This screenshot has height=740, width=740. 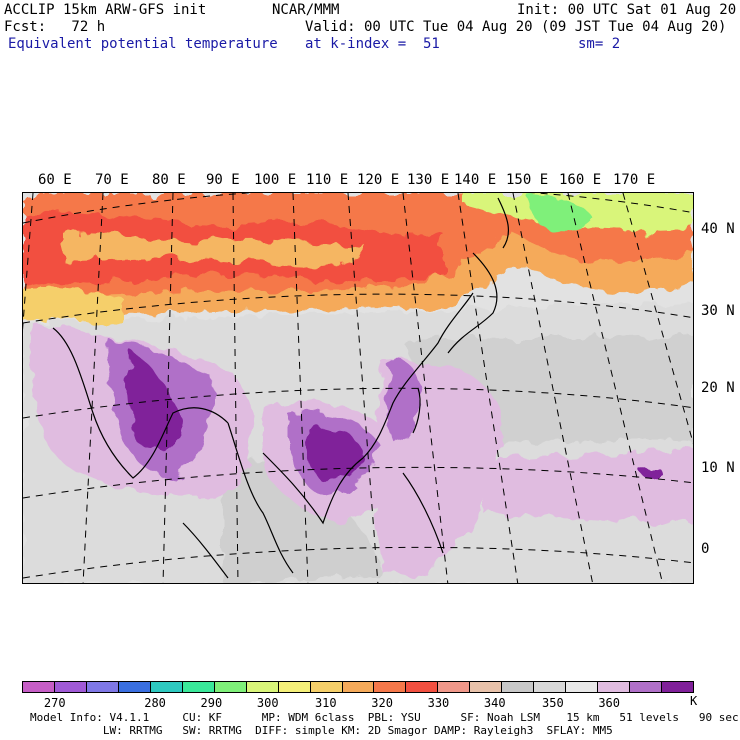 I want to click on longitude-label: 110 E, so click(x=327, y=180).